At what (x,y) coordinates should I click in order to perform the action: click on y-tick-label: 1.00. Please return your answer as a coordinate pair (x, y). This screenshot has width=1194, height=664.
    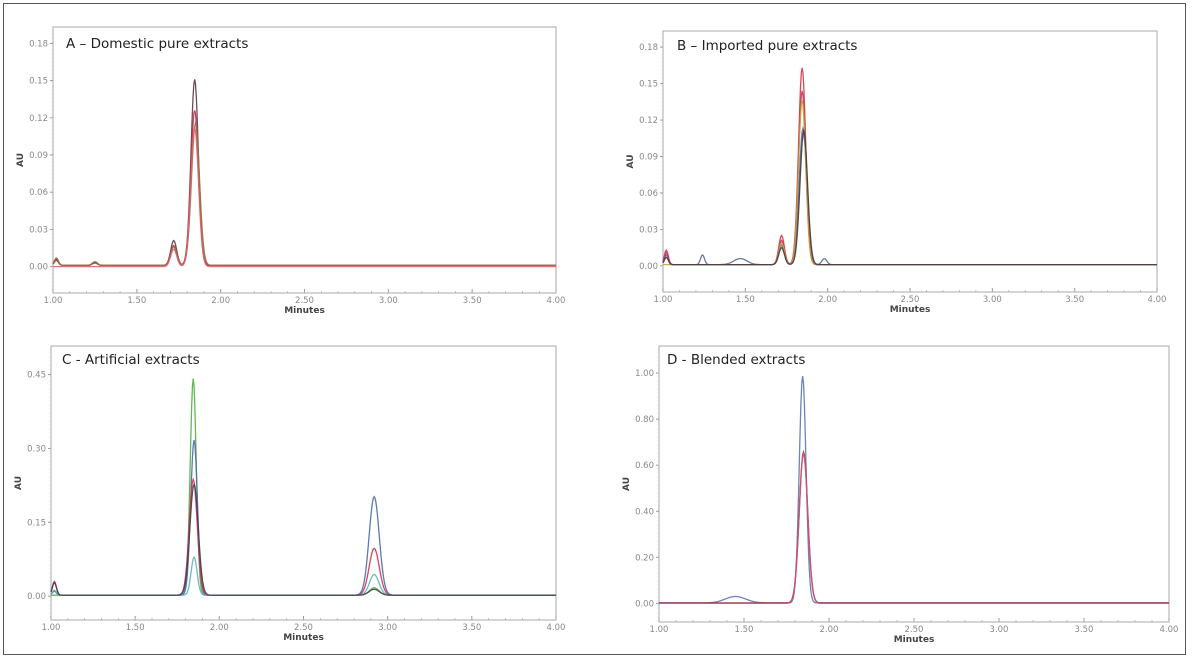
    Looking at the image, I should click on (644, 374).